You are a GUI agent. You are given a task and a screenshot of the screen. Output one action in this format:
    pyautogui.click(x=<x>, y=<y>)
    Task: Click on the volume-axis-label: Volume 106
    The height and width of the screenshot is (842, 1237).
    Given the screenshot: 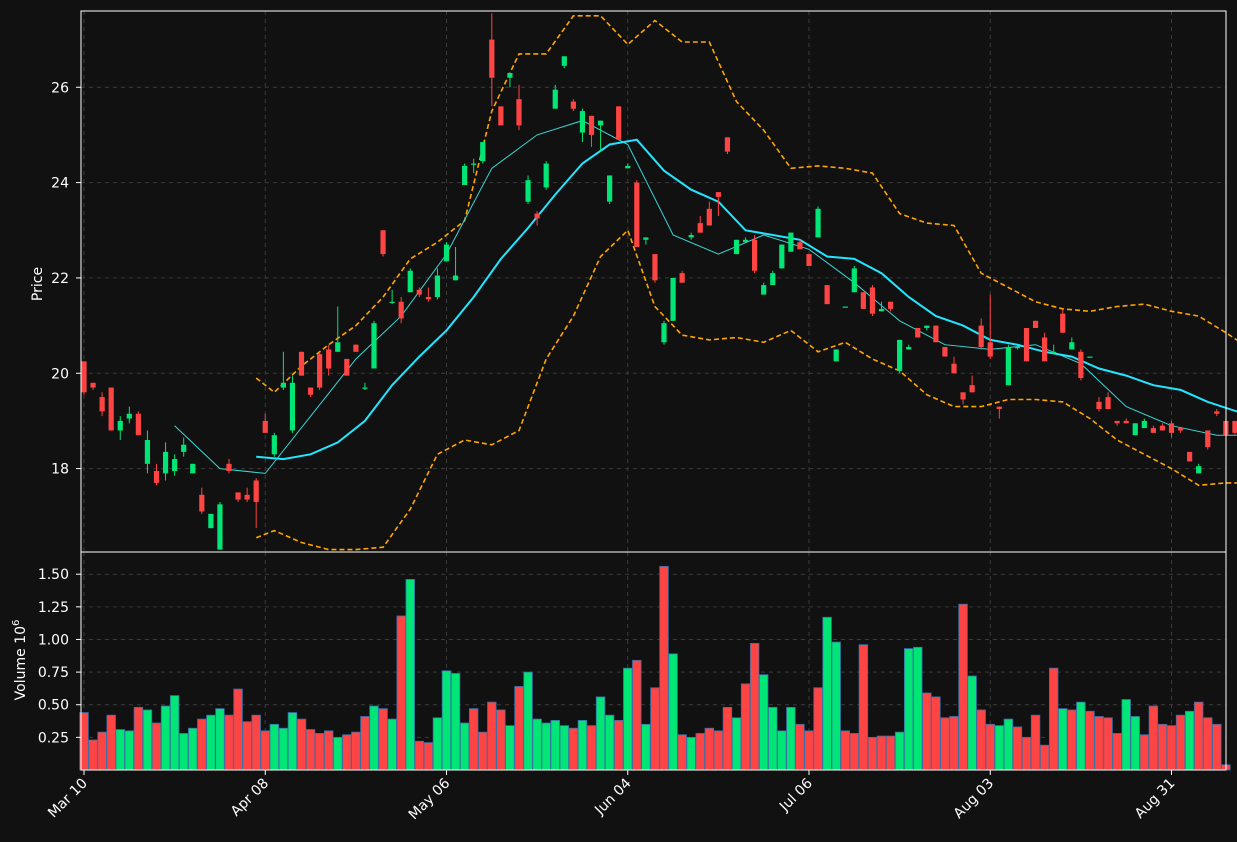 What is the action you would take?
    pyautogui.click(x=20, y=660)
    